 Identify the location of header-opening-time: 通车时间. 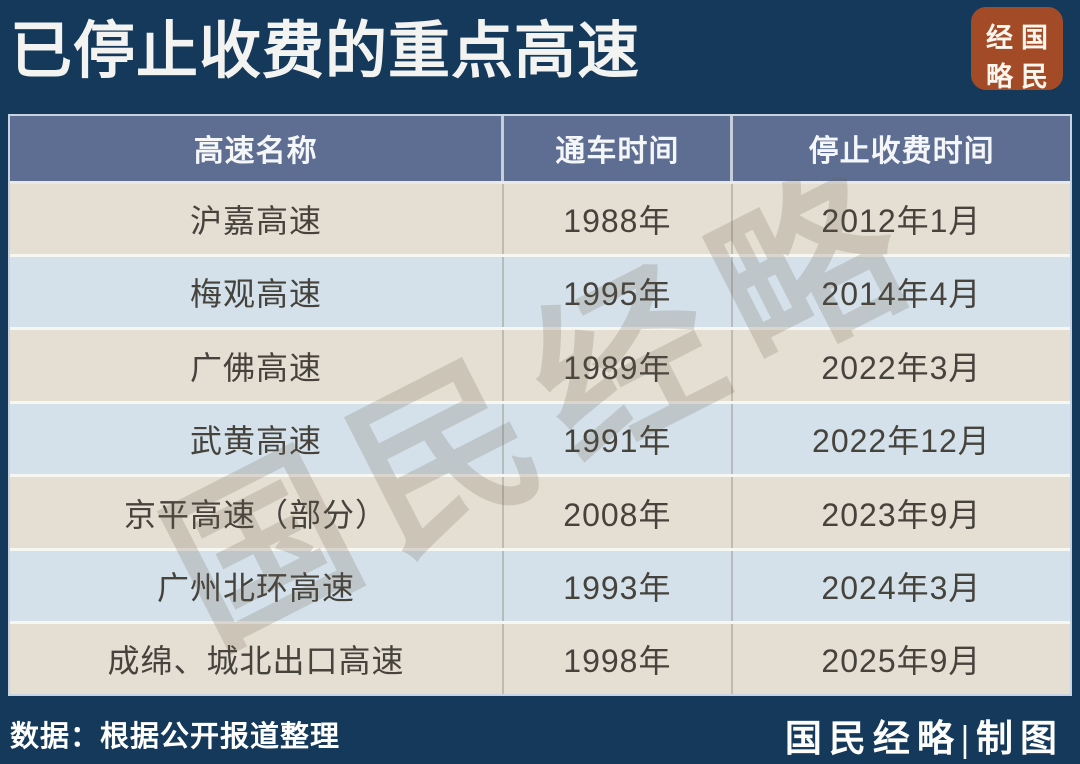
(618, 150).